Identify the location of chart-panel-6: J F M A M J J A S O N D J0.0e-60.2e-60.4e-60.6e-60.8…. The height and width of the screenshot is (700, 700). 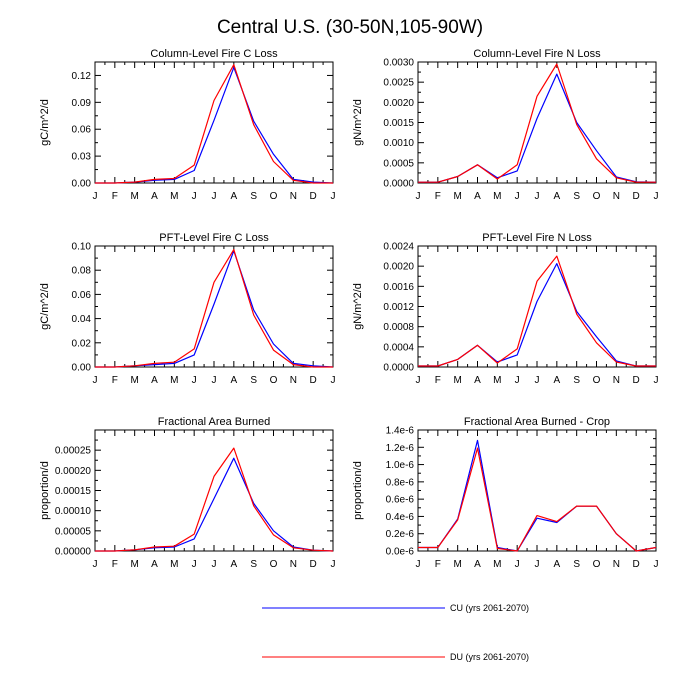
(505, 493).